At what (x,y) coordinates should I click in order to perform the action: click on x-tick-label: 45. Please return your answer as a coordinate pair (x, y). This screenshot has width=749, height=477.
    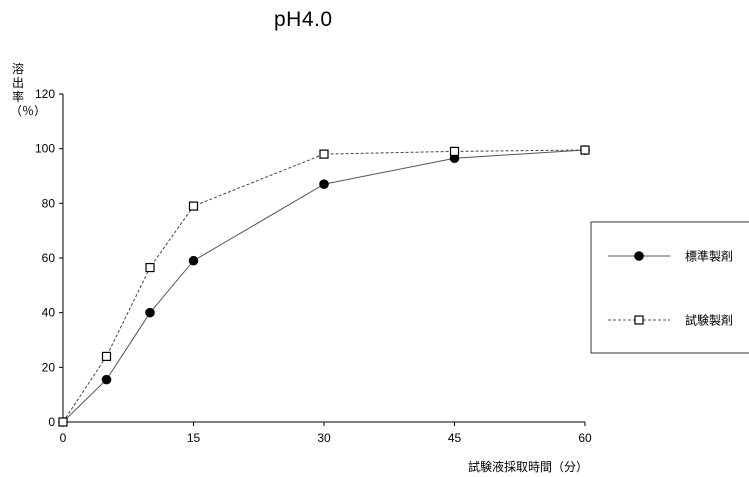
    Looking at the image, I should click on (455, 438).